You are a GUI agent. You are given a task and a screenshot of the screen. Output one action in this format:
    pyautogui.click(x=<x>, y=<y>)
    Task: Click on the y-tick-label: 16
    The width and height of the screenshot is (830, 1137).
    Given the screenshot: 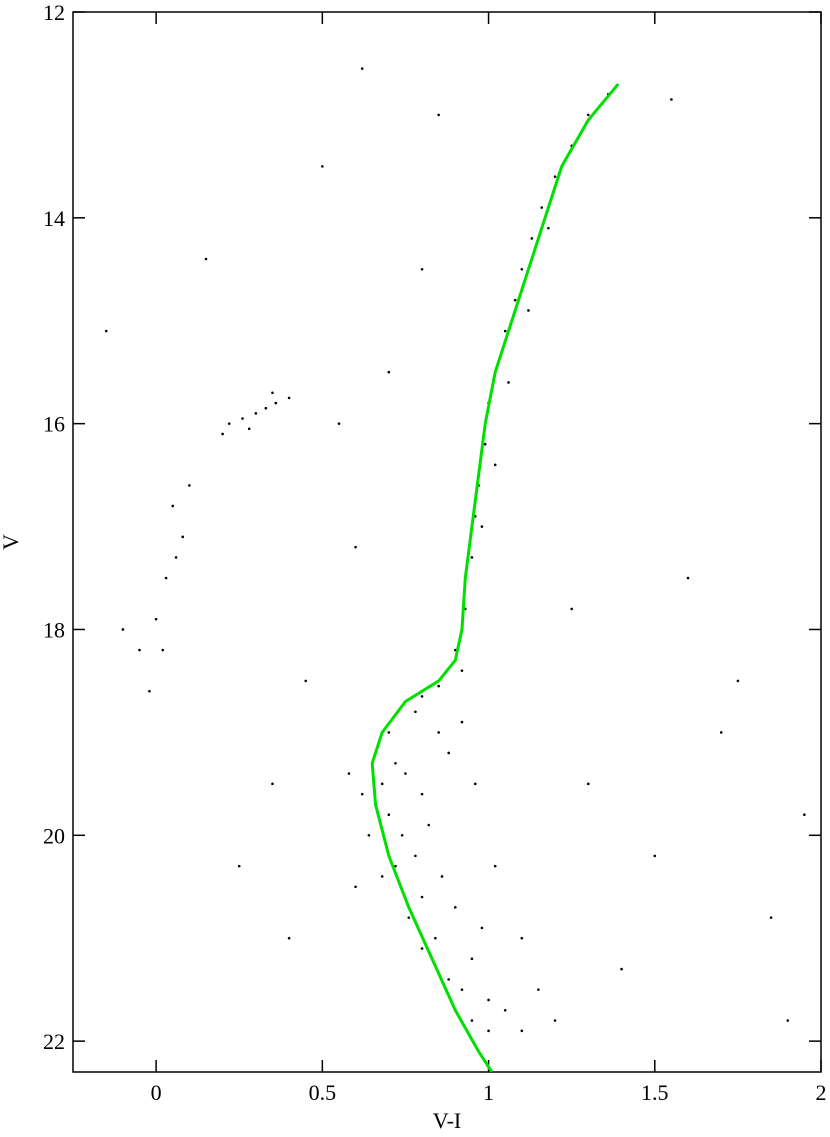 What is the action you would take?
    pyautogui.click(x=54, y=424)
    